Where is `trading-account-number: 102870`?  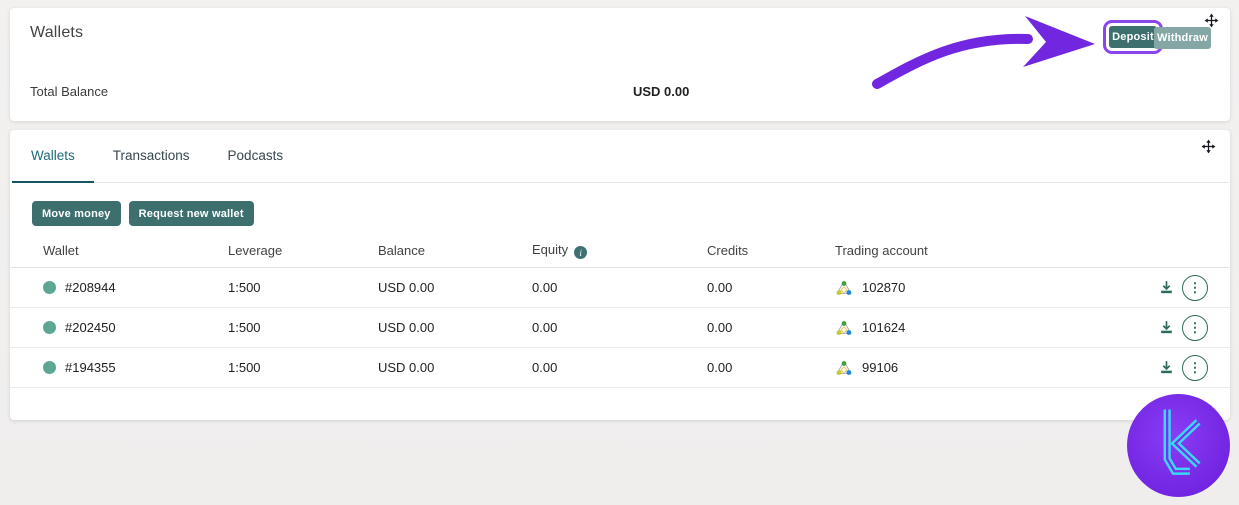
trading-account-number: 102870 is located at coordinates (884, 287).